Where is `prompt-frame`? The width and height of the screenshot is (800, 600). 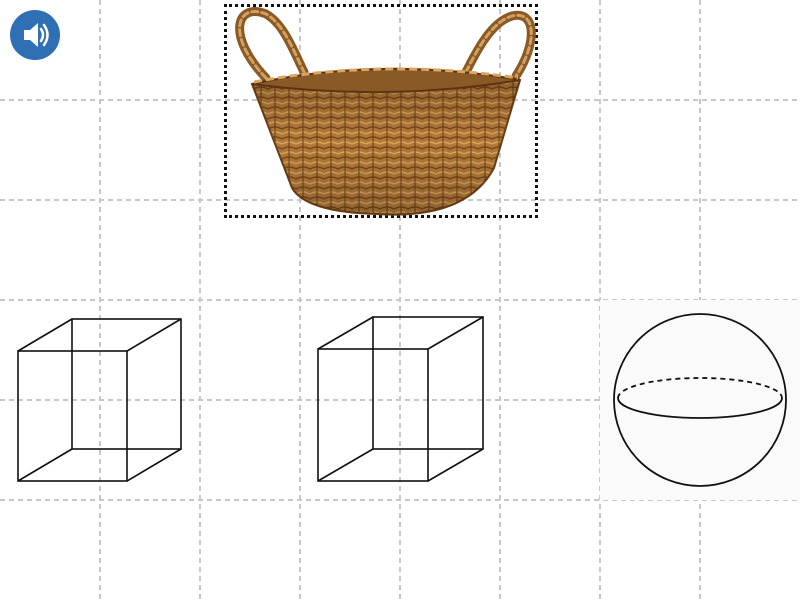
prompt-frame is located at coordinates (381, 111).